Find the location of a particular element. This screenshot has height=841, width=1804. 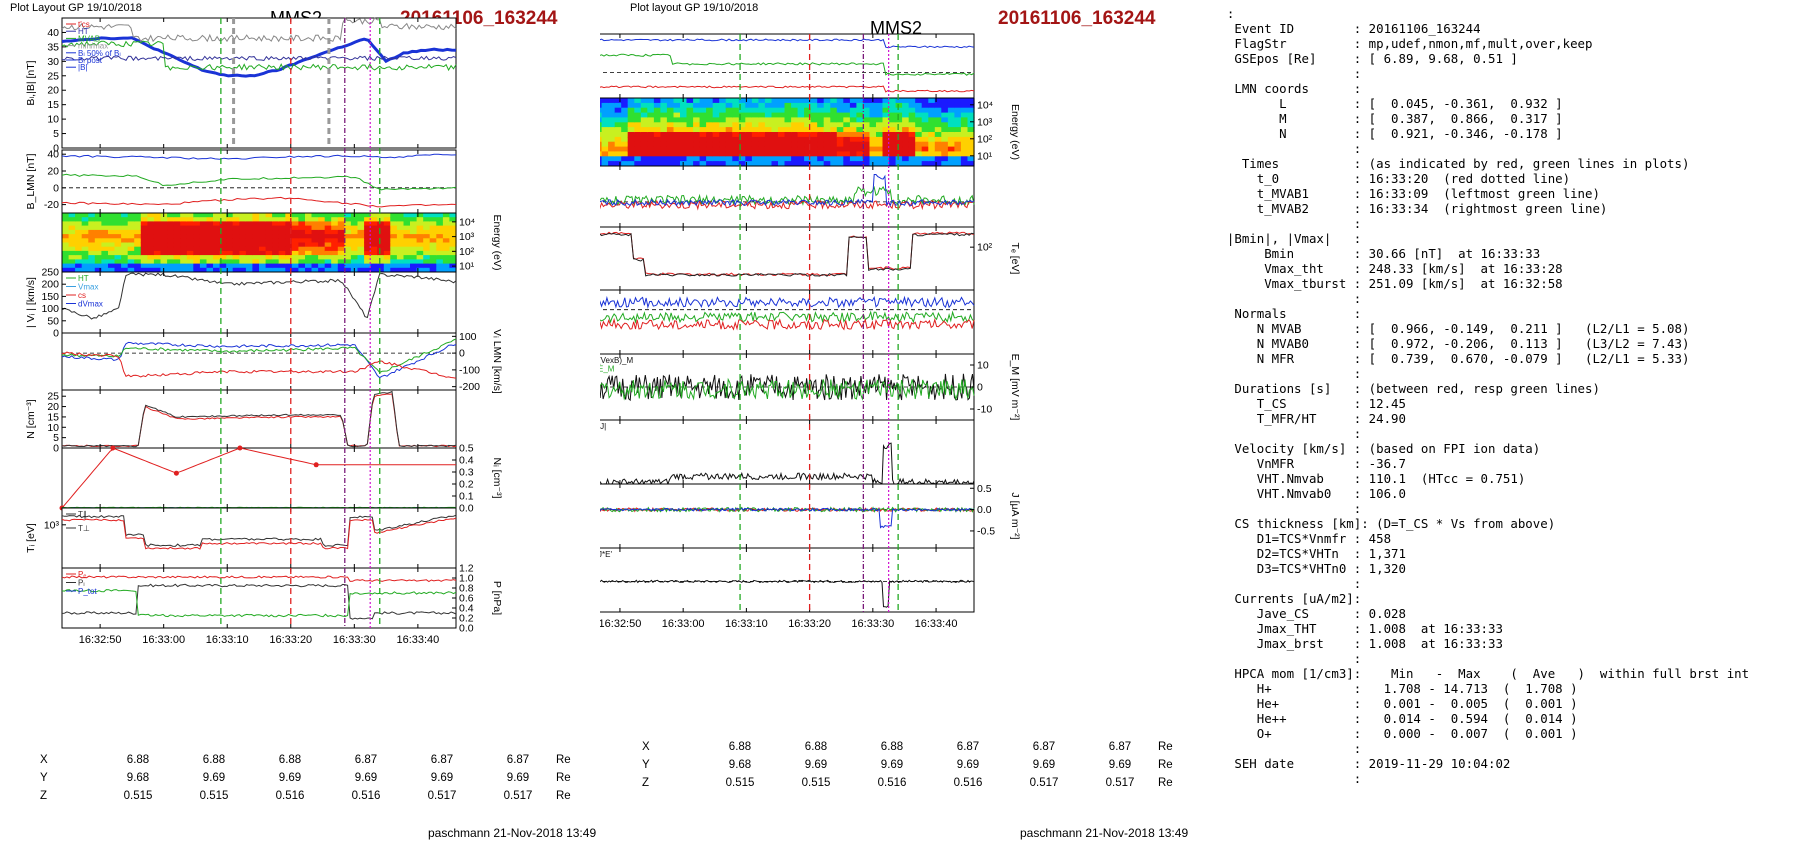

legend-entry: MVAB is located at coordinates (89, 38).